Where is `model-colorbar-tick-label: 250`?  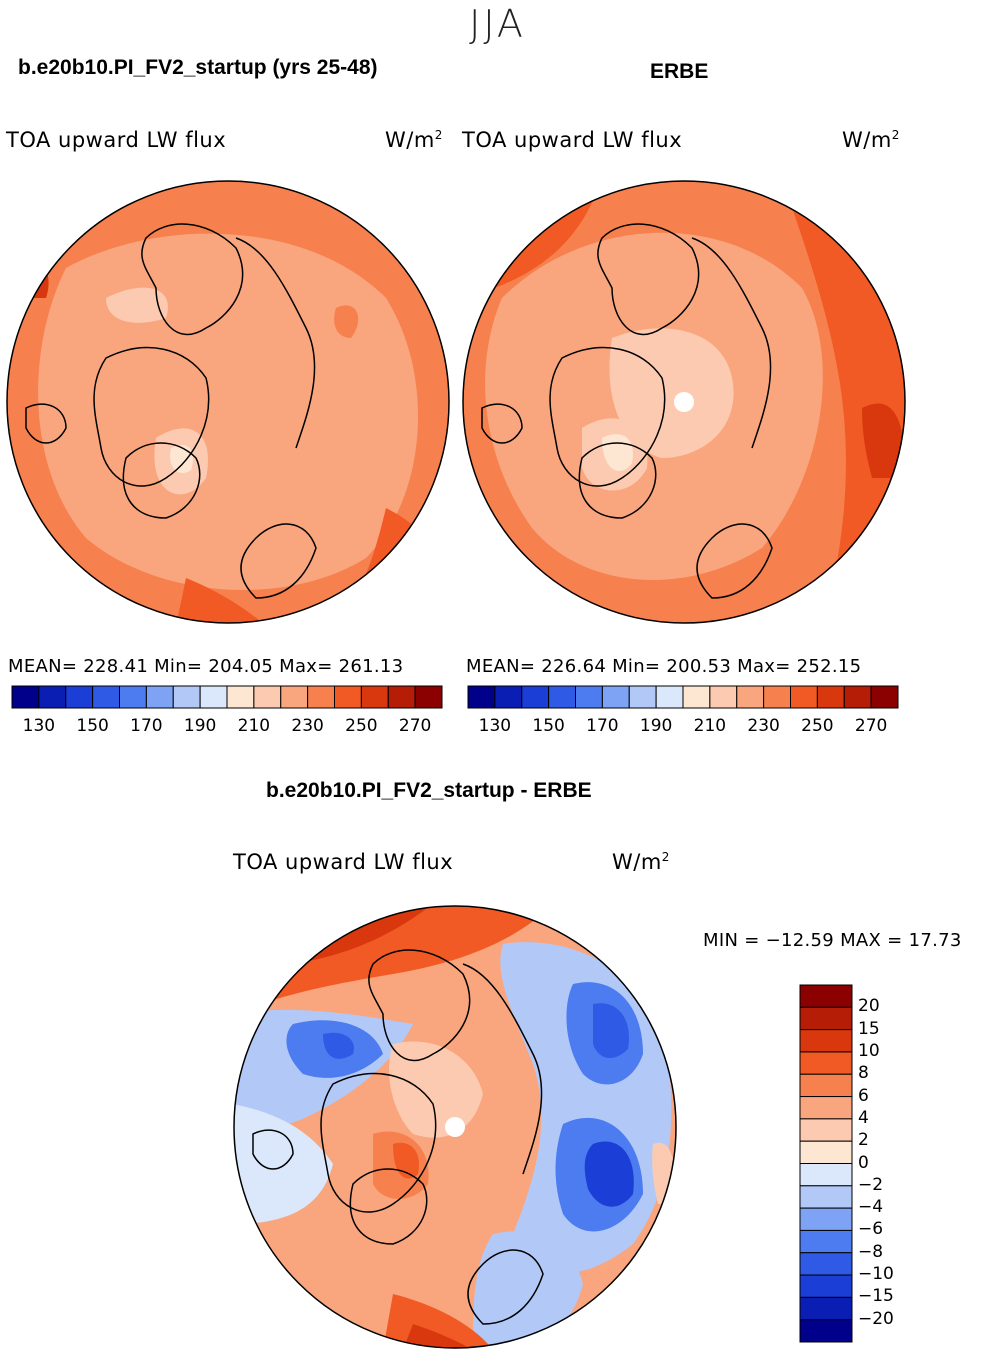 model-colorbar-tick-label: 250 is located at coordinates (361, 726).